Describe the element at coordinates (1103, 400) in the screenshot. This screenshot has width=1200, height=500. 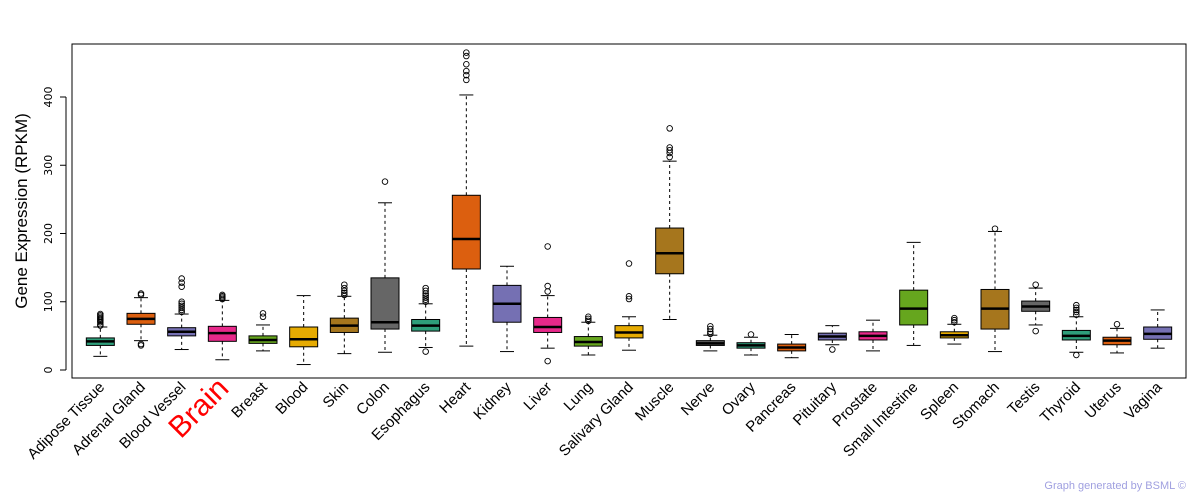
I see `x-tick-label: Uterus` at that location.